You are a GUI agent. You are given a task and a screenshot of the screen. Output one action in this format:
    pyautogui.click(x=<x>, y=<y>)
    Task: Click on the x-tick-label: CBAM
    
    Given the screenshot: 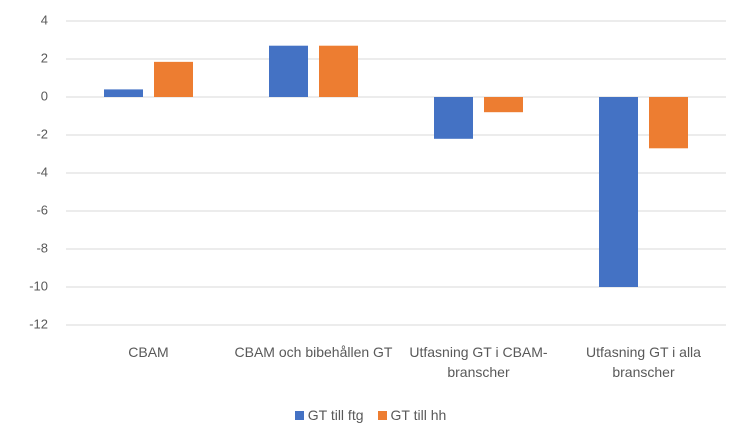 What is the action you would take?
    pyautogui.click(x=148, y=352)
    